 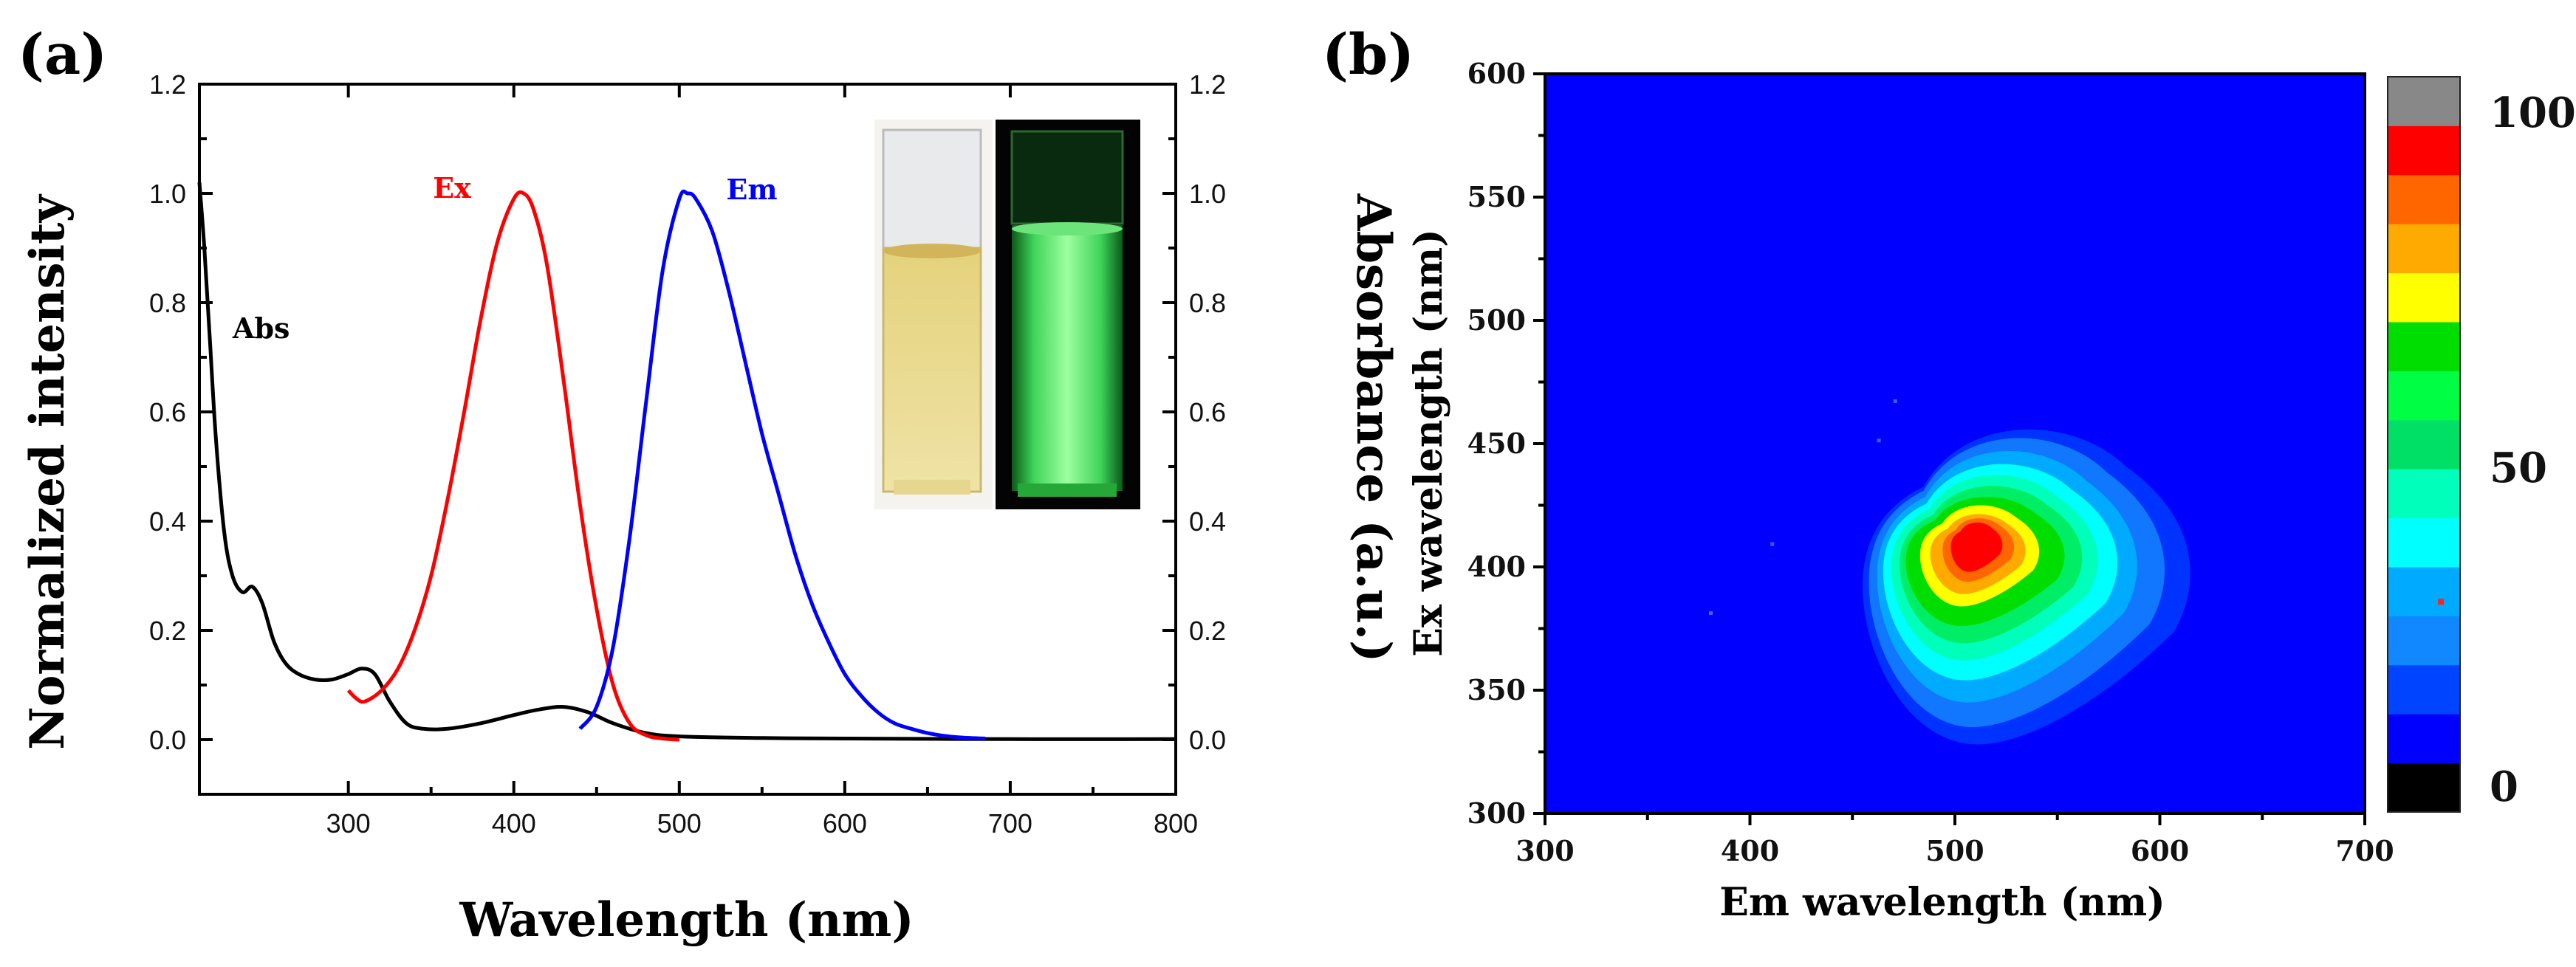 I want to click on panel-b-y-tick-label: 350, so click(x=1496, y=689).